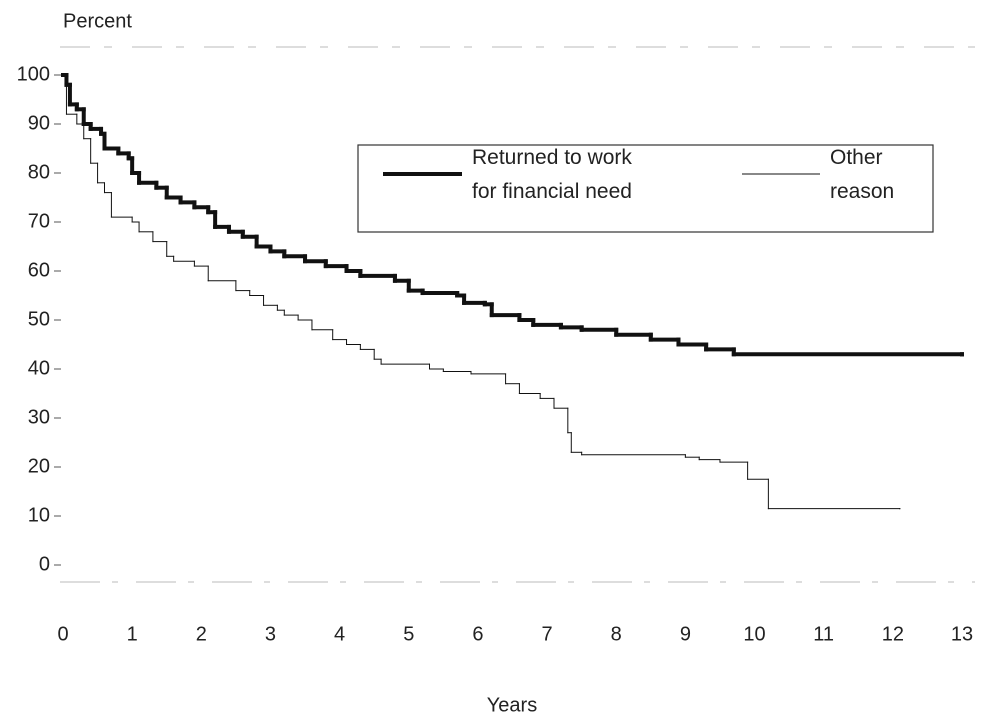  I want to click on x-tick-label: 4, so click(339, 634).